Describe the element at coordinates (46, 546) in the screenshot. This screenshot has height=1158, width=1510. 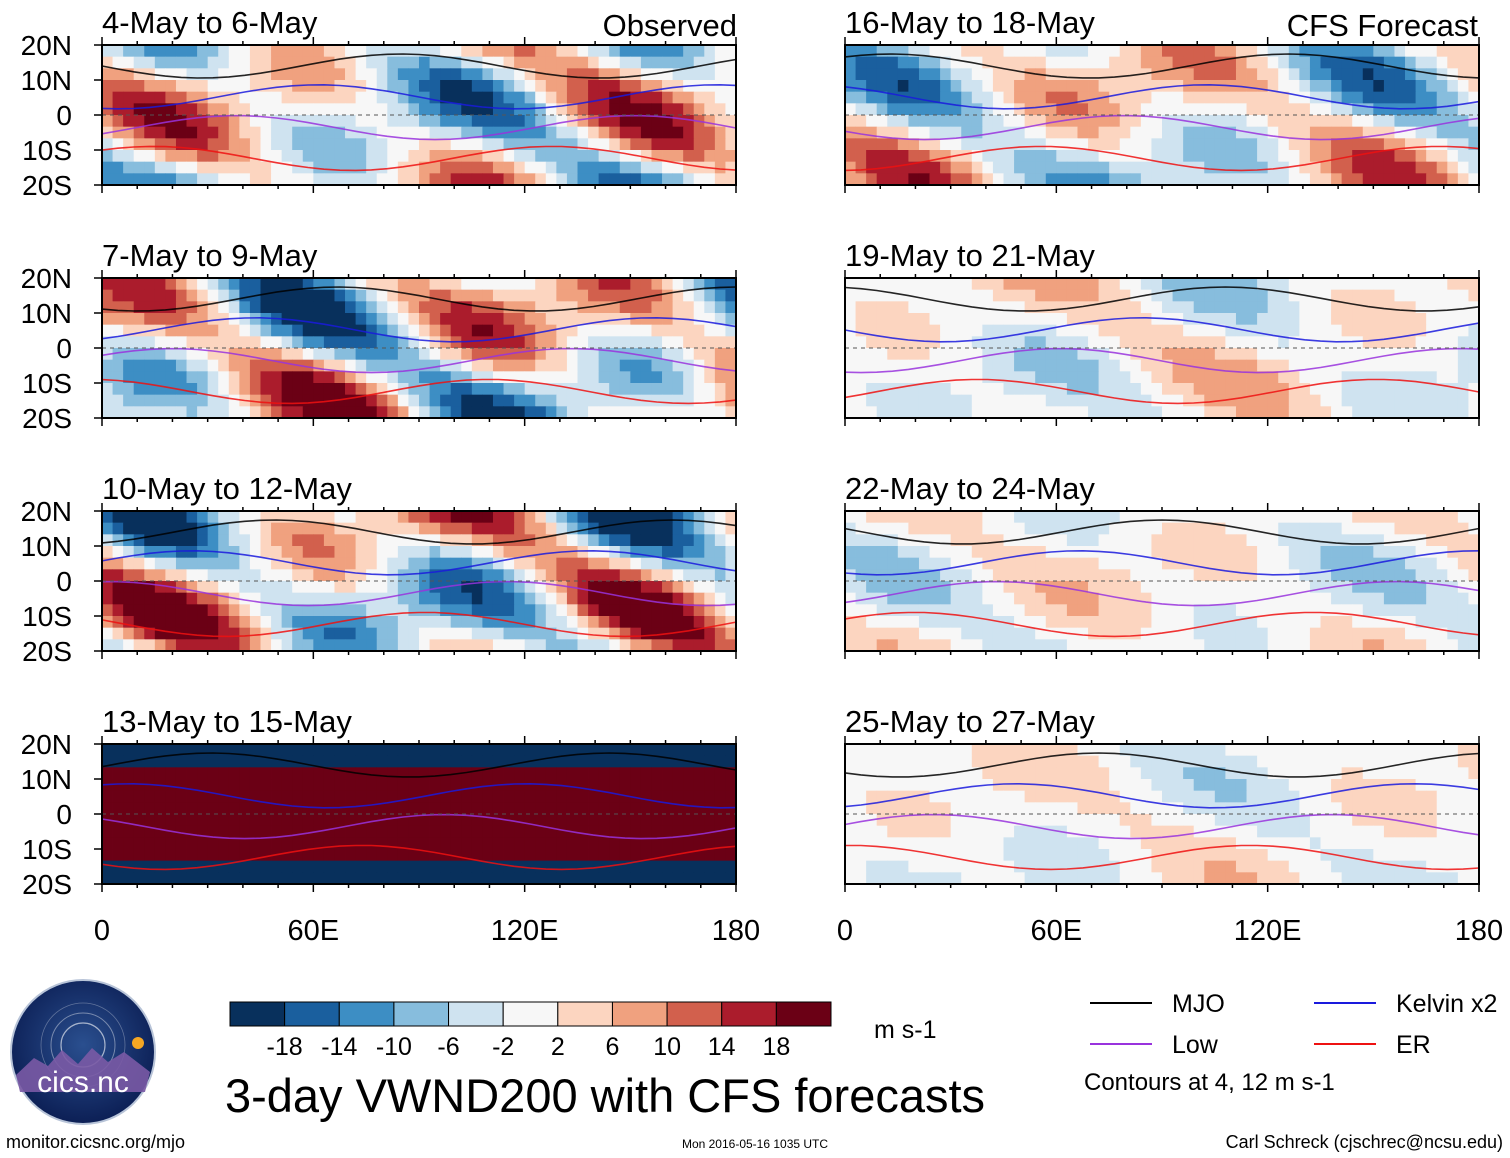
I see `y-tick-label: 10N` at that location.